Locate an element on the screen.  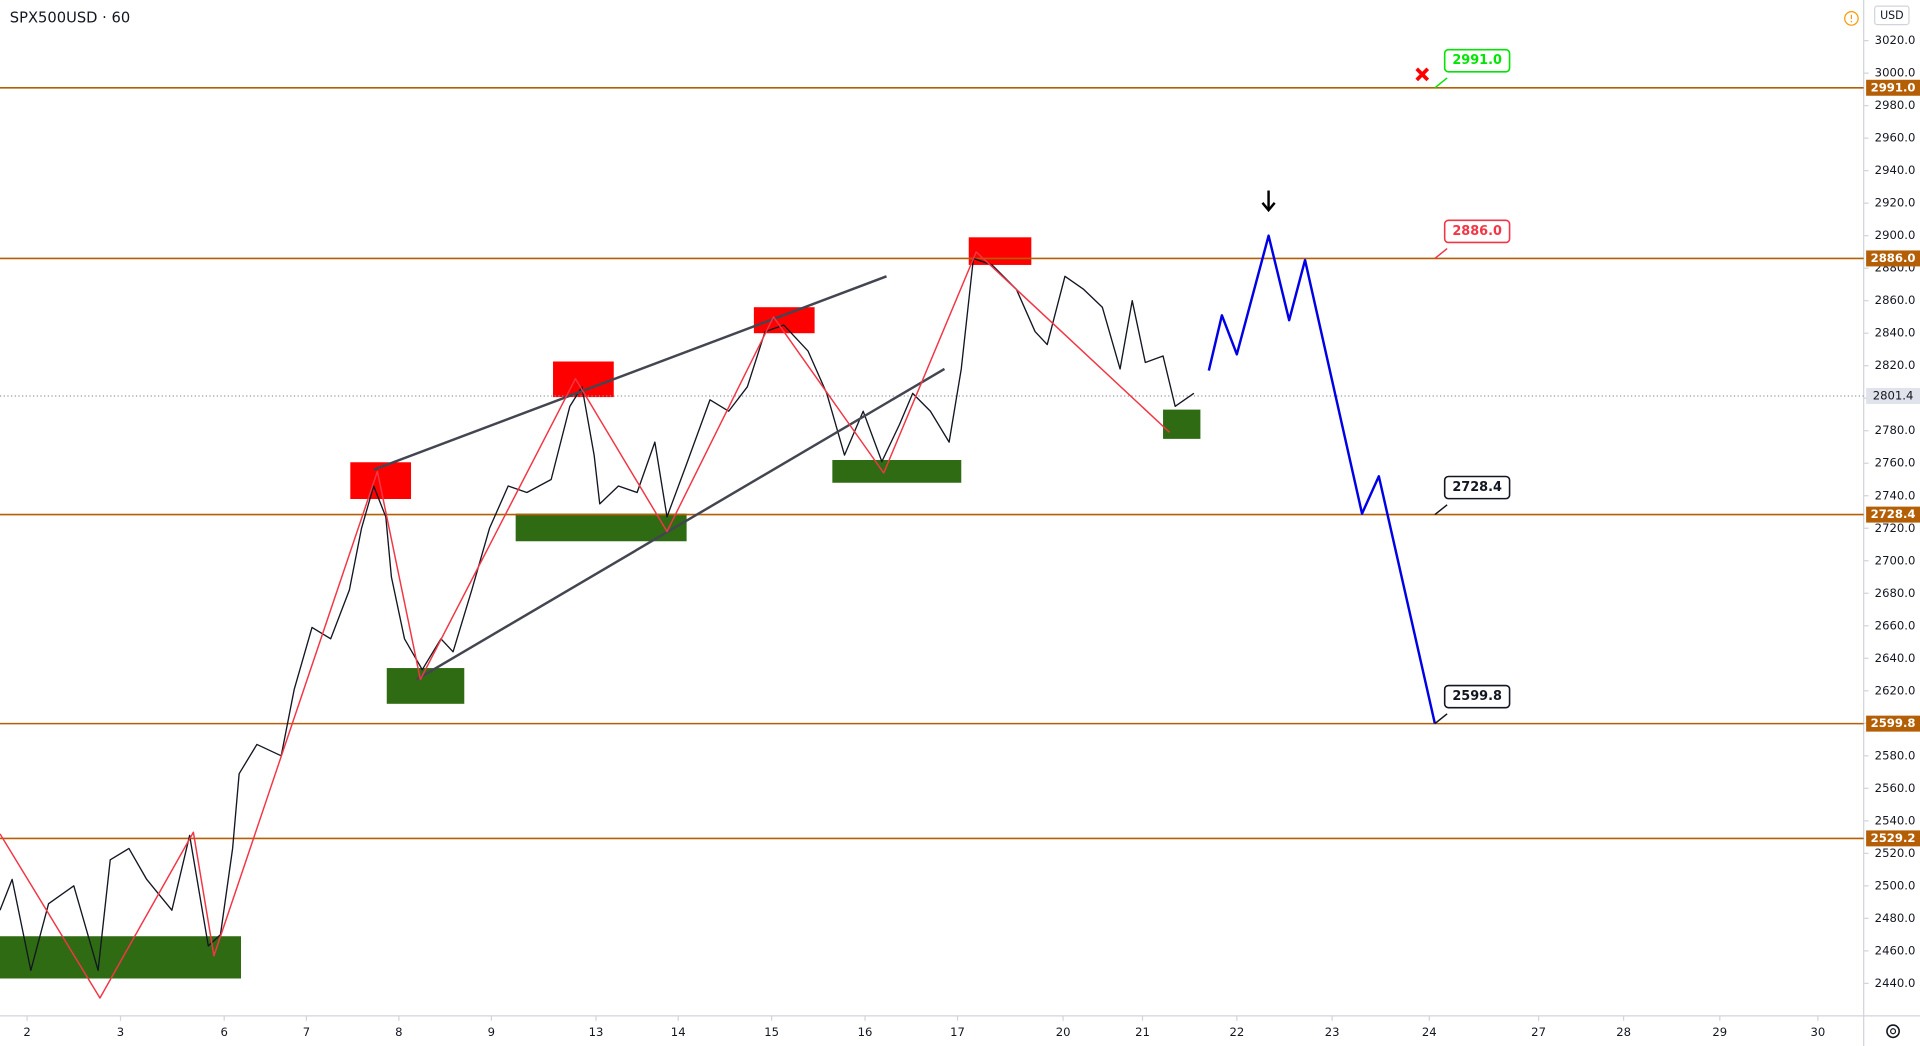
y-tick-label: 2580.0 is located at coordinates (1895, 755).